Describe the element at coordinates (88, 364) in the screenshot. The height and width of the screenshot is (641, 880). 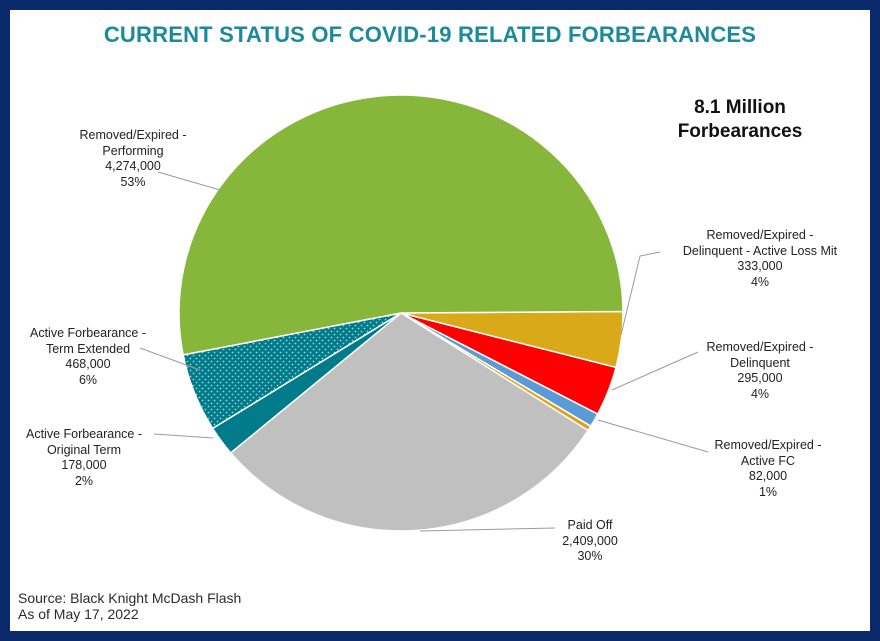
I see `label-value: 468,000` at that location.